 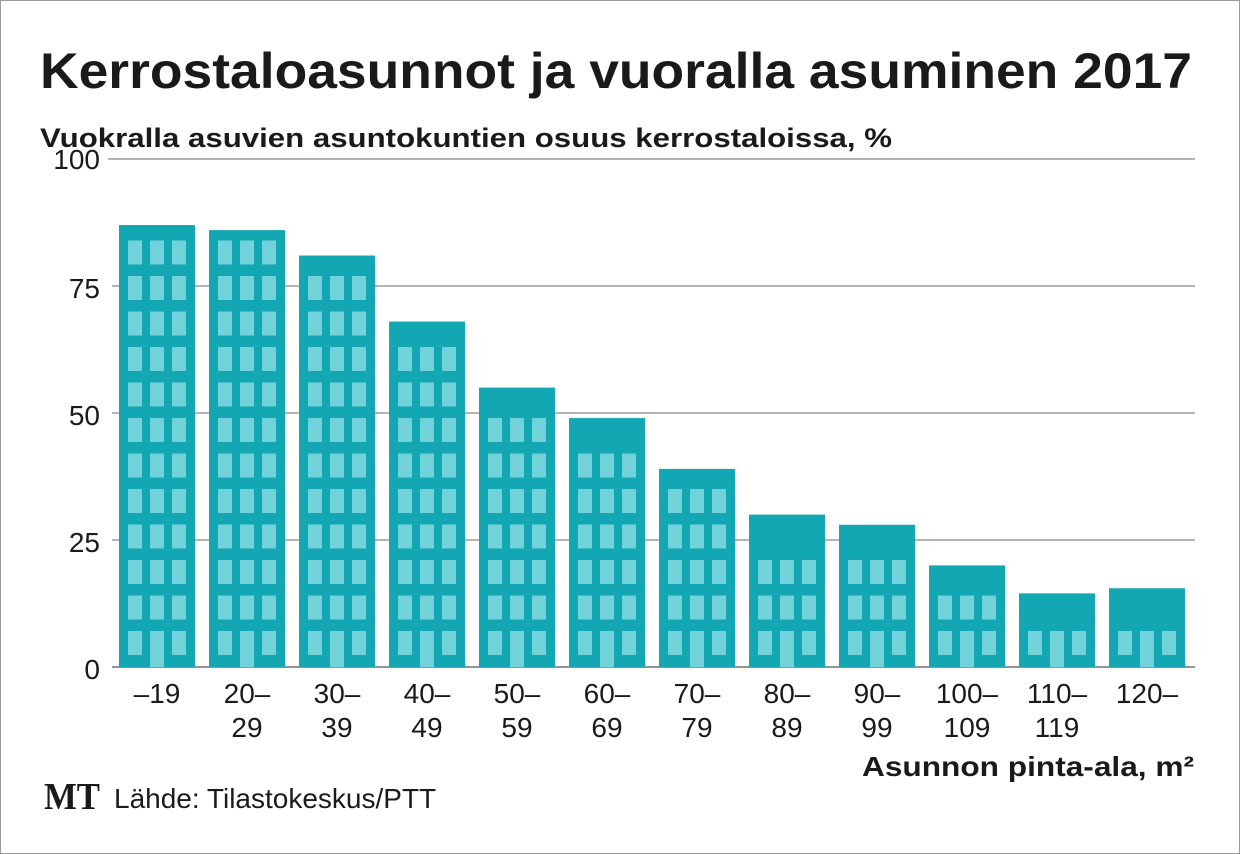 I want to click on x-tick-label: 39, so click(x=336, y=727).